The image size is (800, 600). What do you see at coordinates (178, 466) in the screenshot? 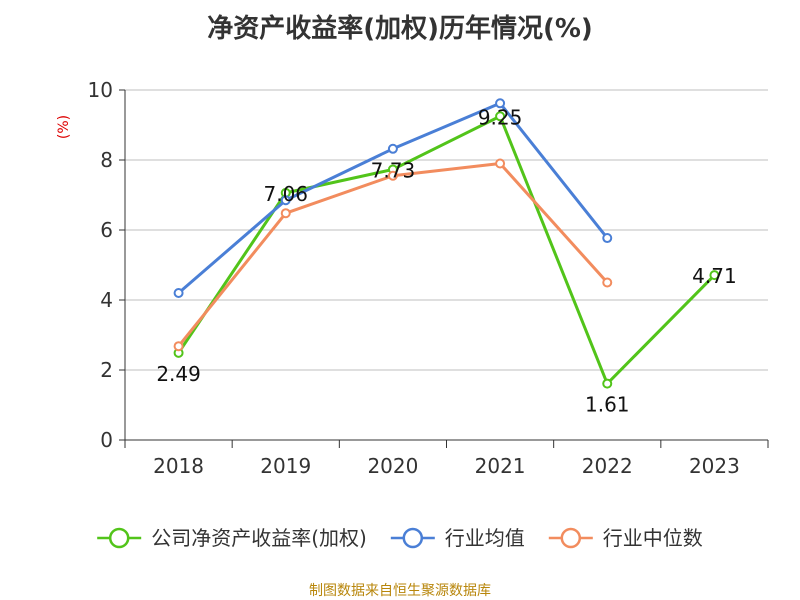
I see `x-tick-label: 2018` at bounding box center [178, 466].